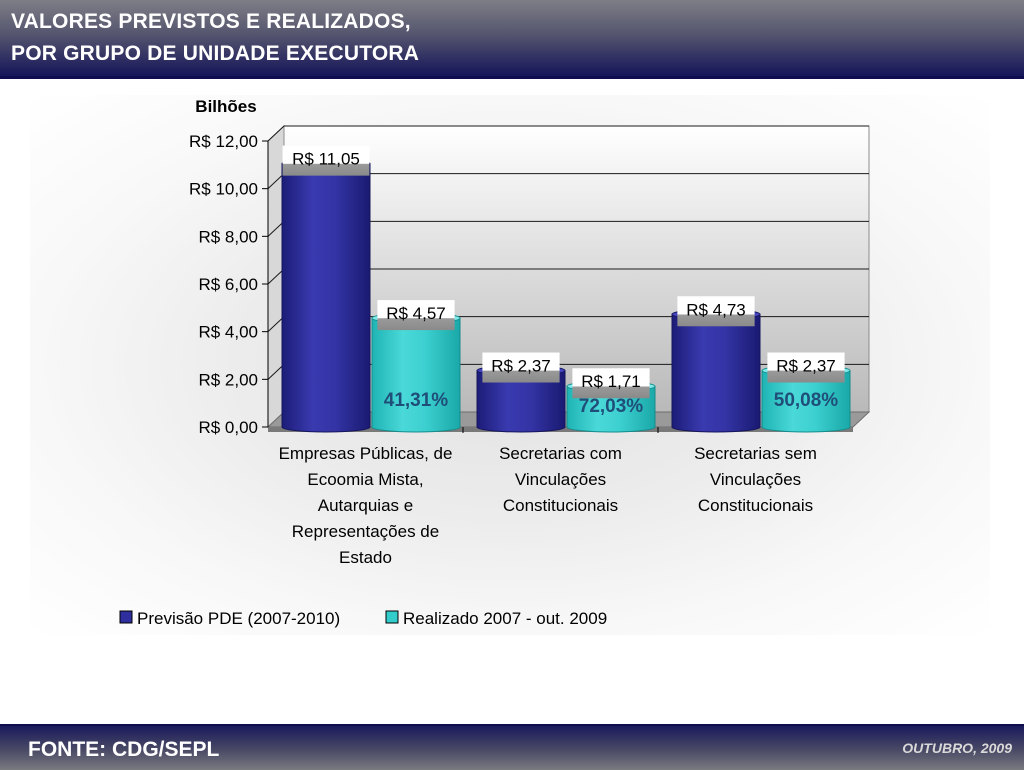 The width and height of the screenshot is (1024, 770). I want to click on title-line-1: VALORES PREVISTOS E REALIZADOS,, so click(211, 21).